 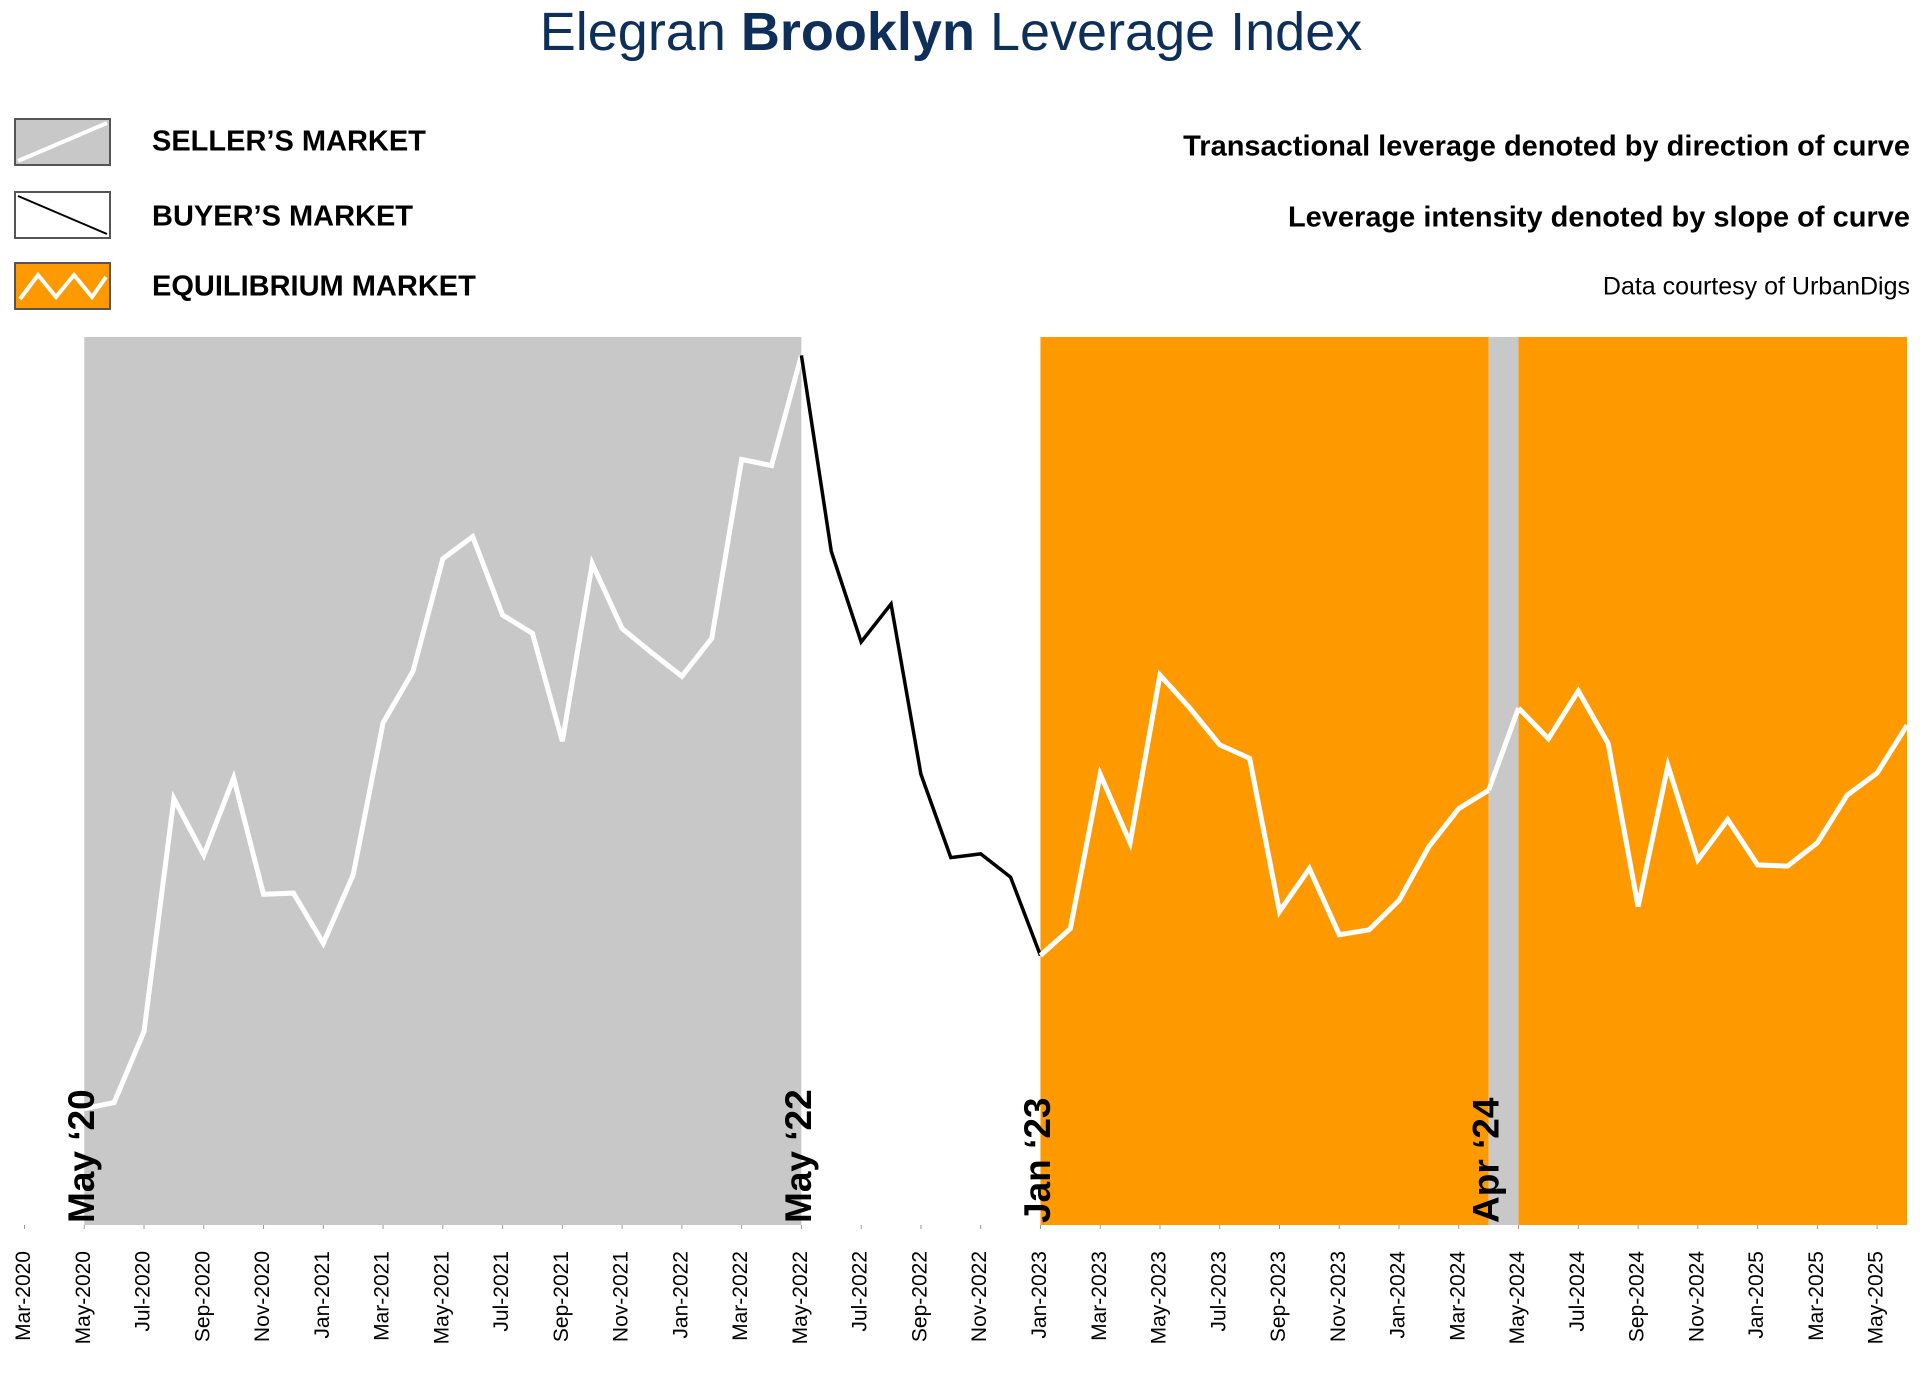 What do you see at coordinates (1756, 287) in the screenshot?
I see `source: Data courtesy of UrbanDigs` at bounding box center [1756, 287].